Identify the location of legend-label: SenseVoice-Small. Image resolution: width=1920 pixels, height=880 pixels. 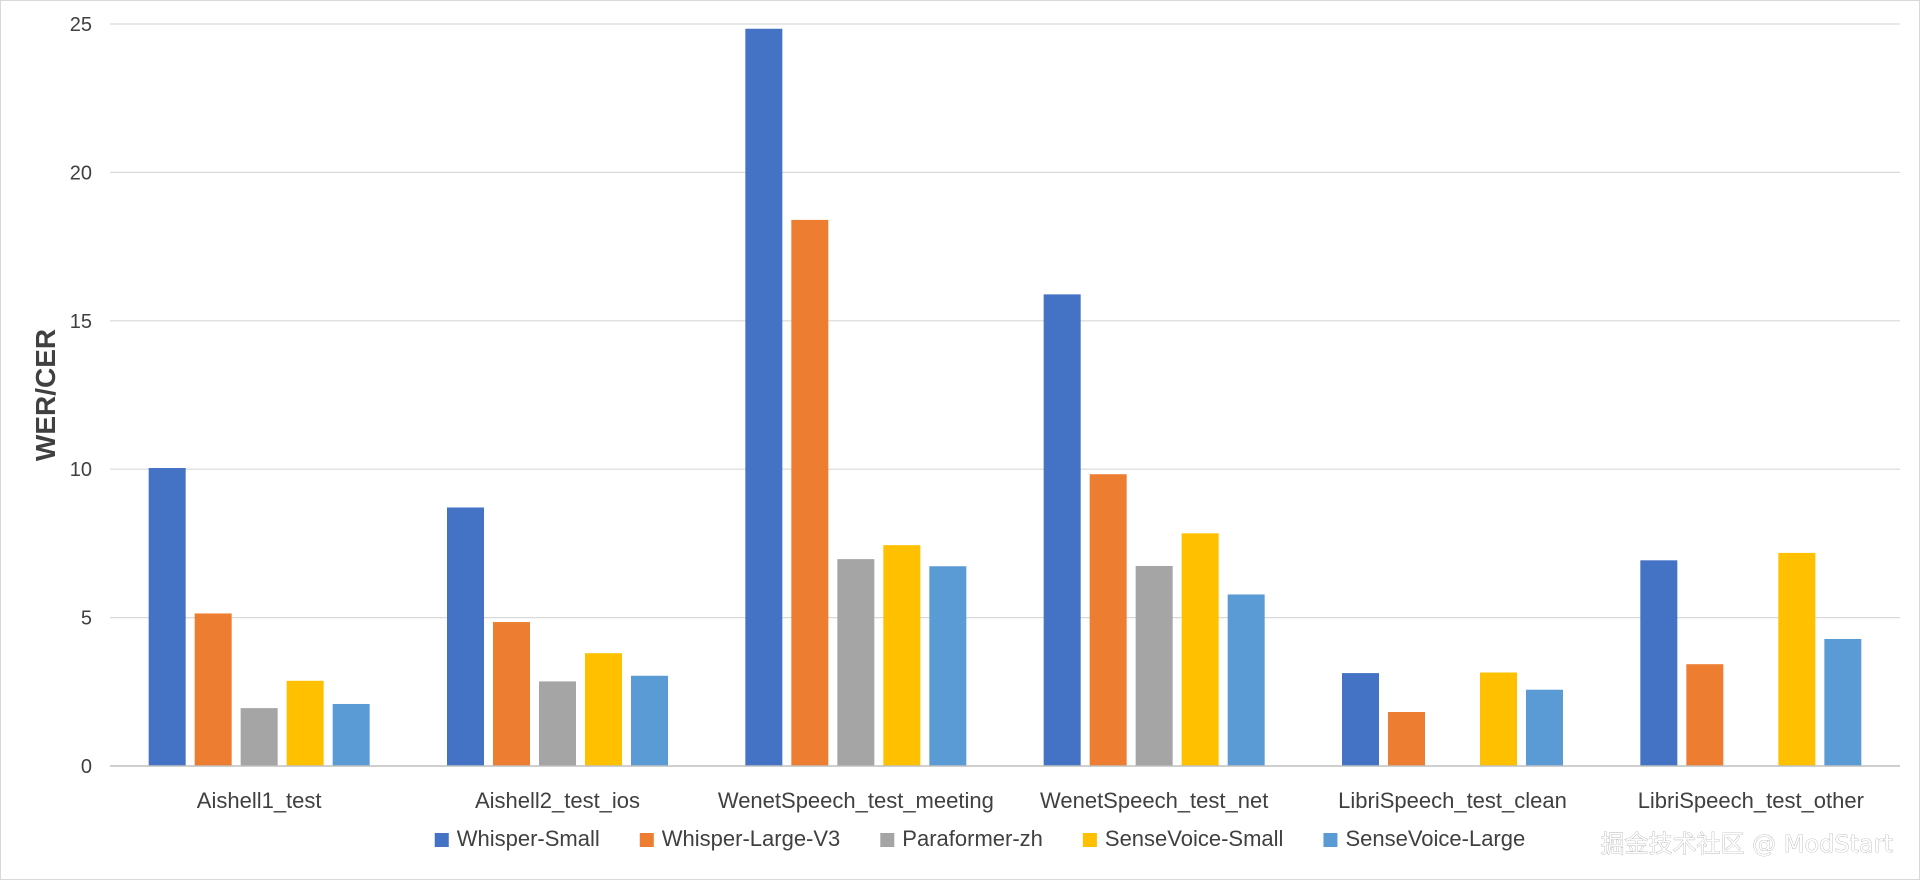
(1194, 838).